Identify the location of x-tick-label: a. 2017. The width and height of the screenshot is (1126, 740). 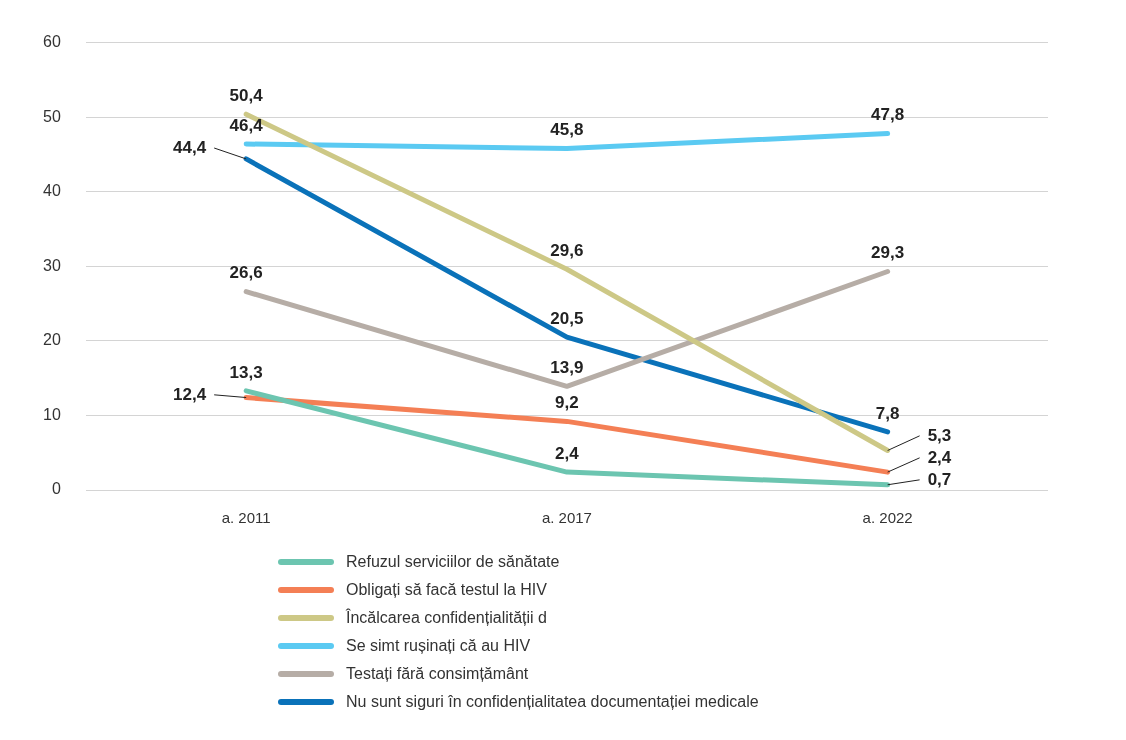
(566, 518).